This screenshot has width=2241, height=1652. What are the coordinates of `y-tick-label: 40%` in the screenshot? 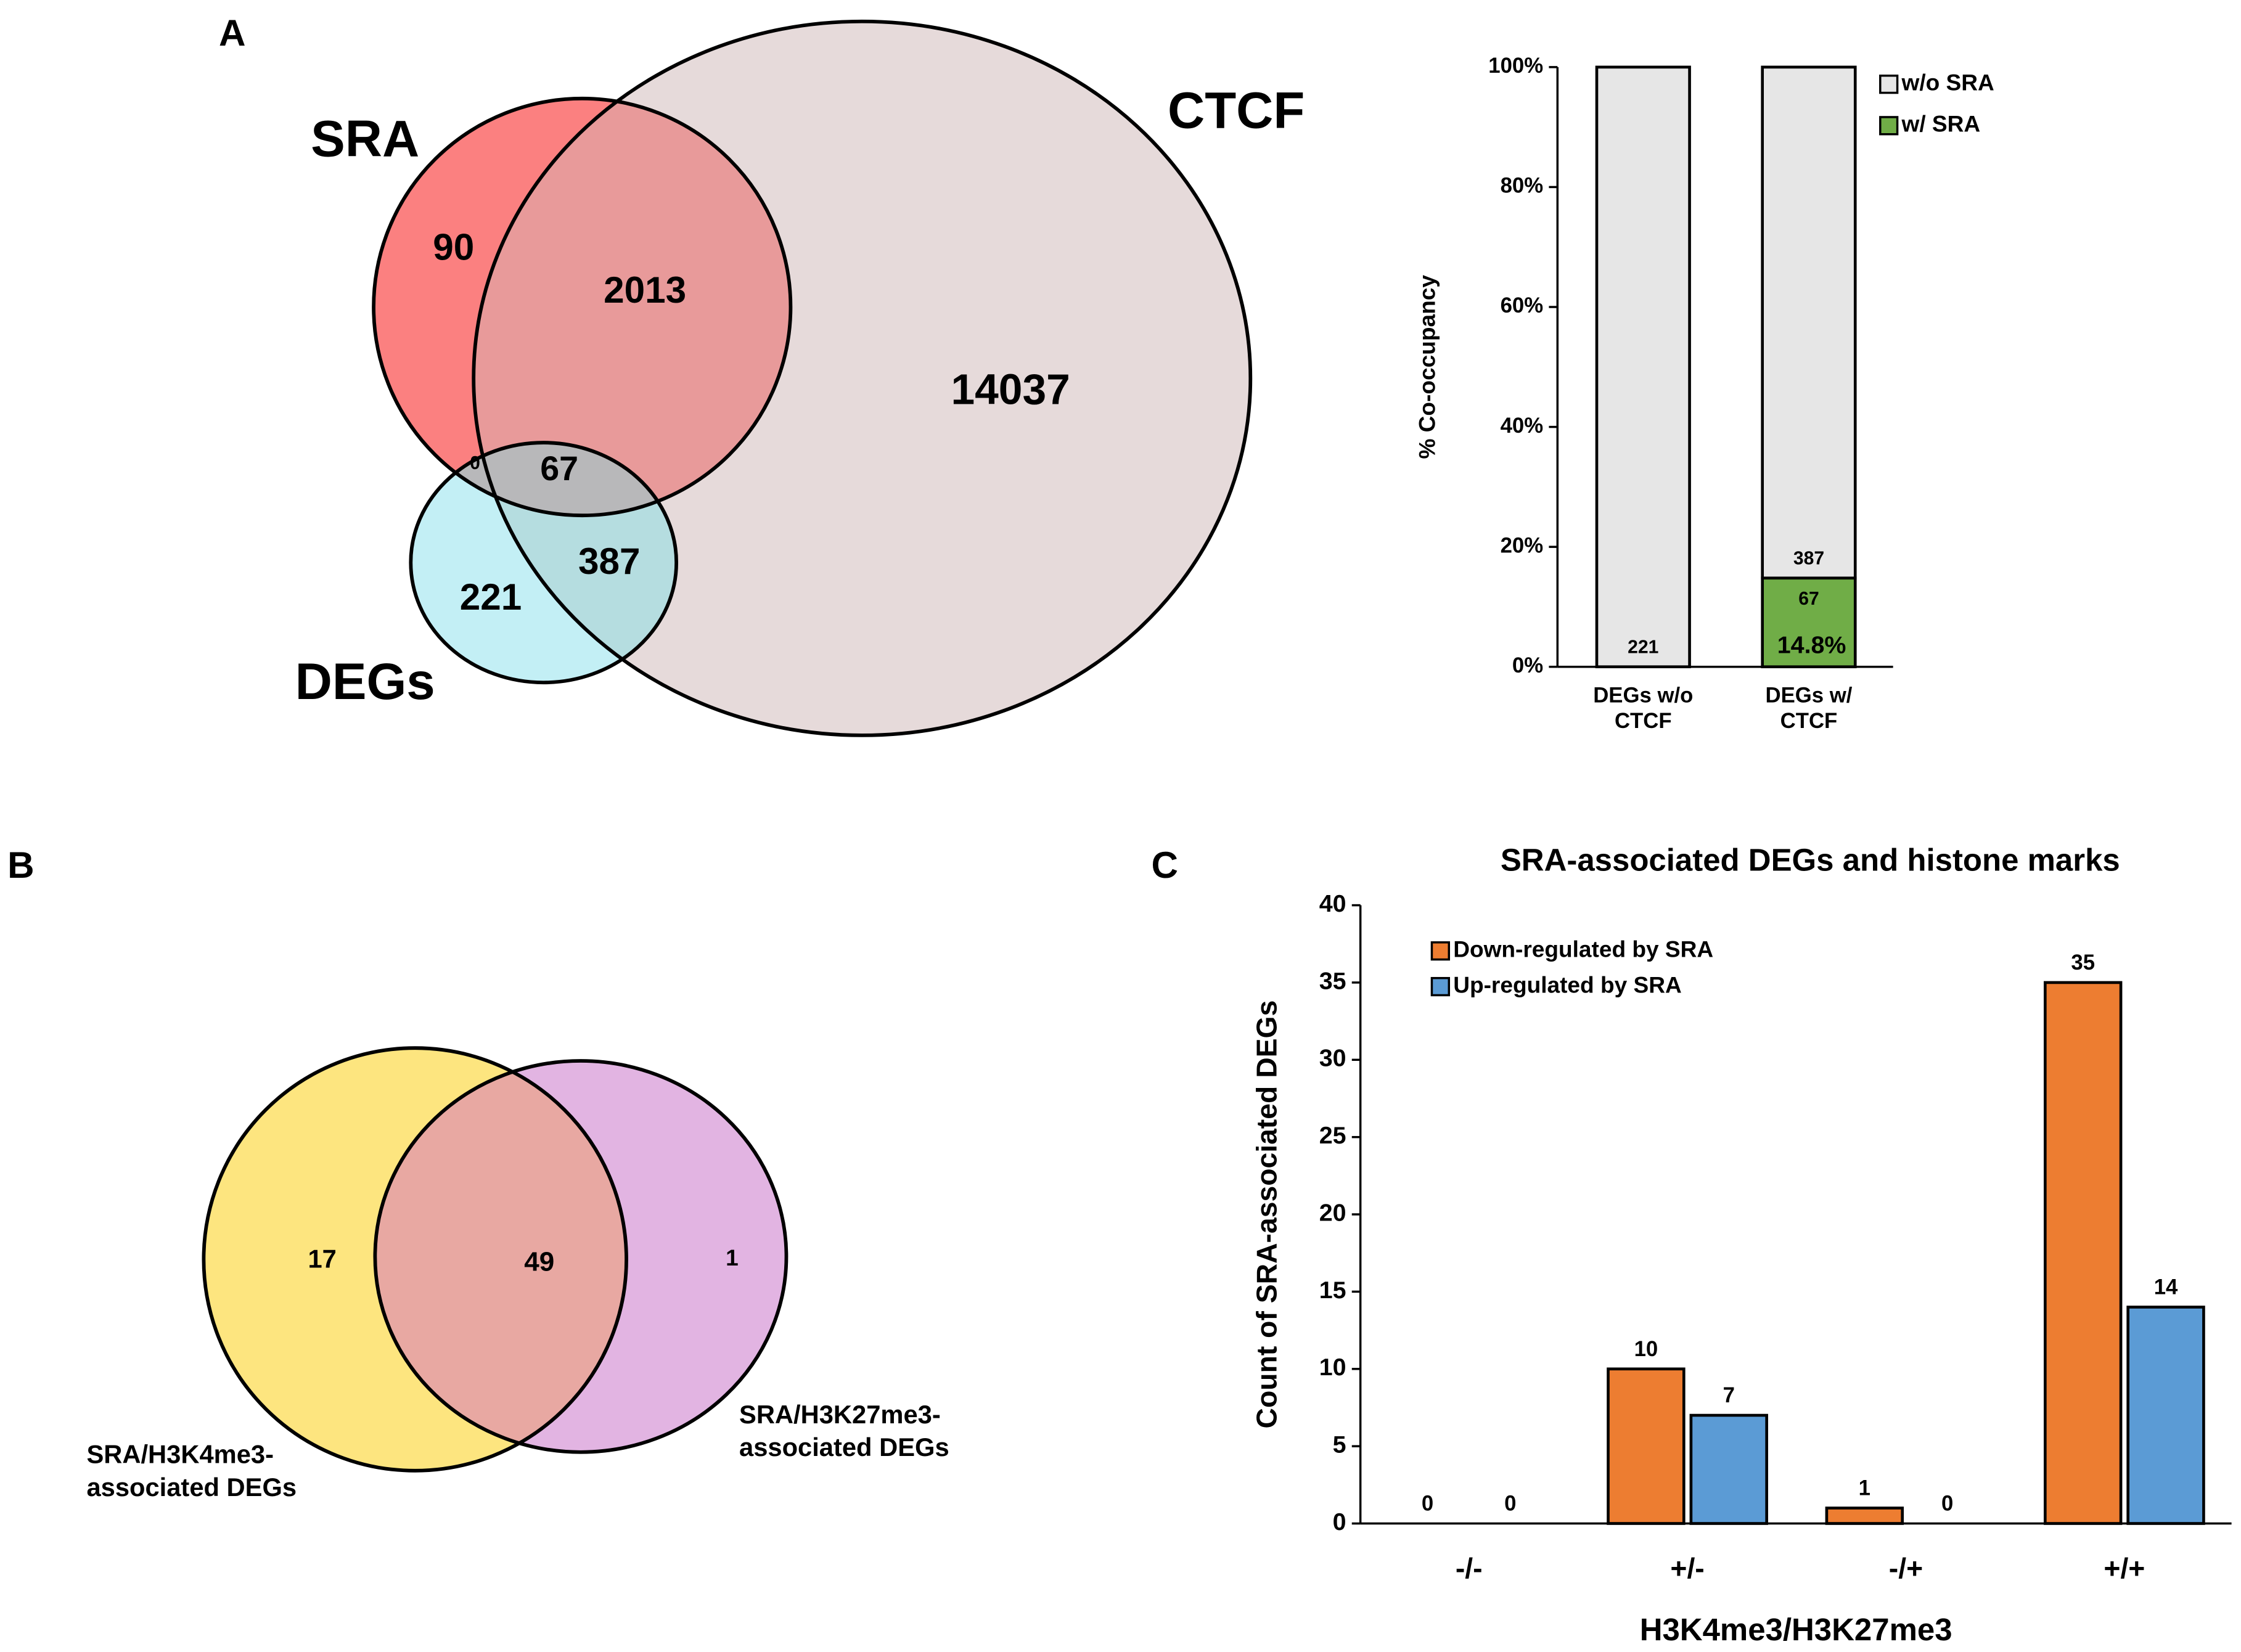 It's located at (1522, 426).